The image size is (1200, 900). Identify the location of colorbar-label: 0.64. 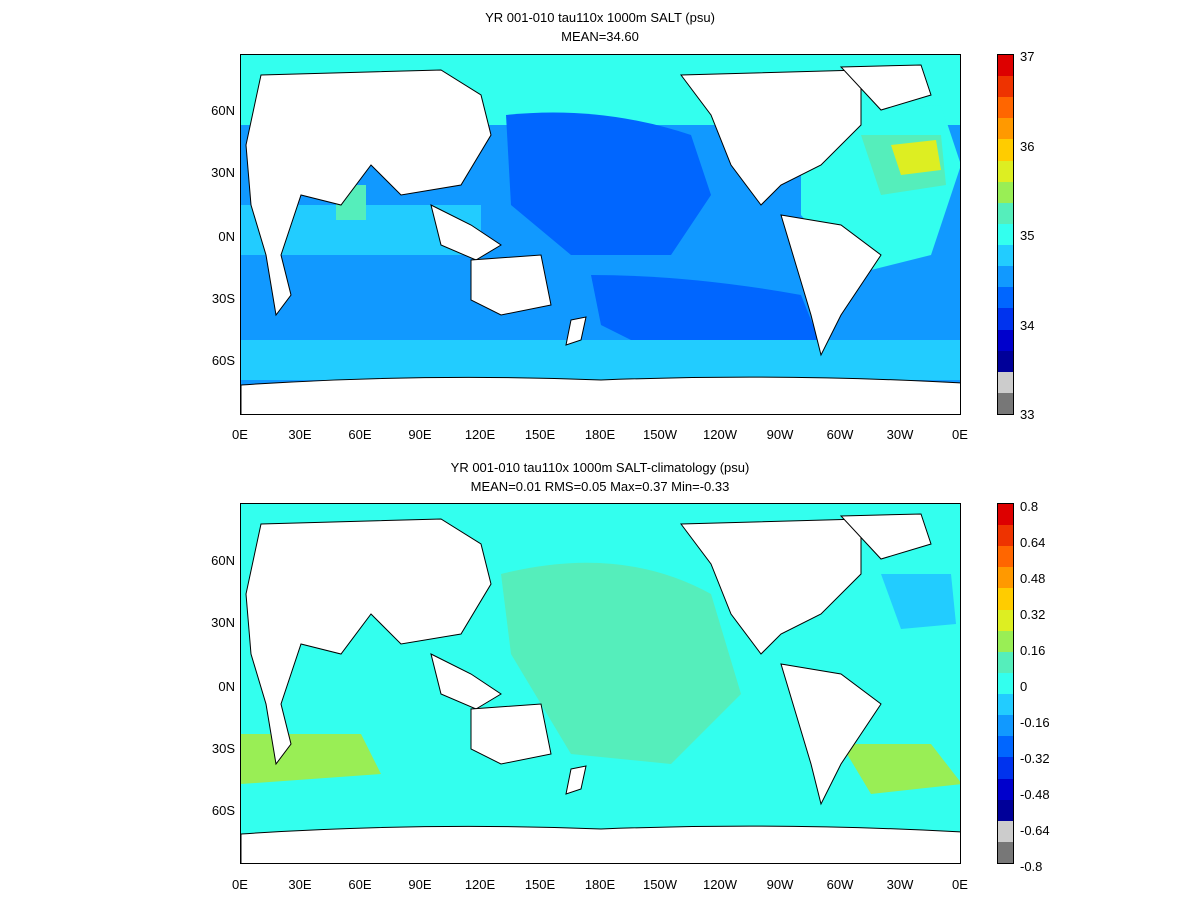
(1033, 542).